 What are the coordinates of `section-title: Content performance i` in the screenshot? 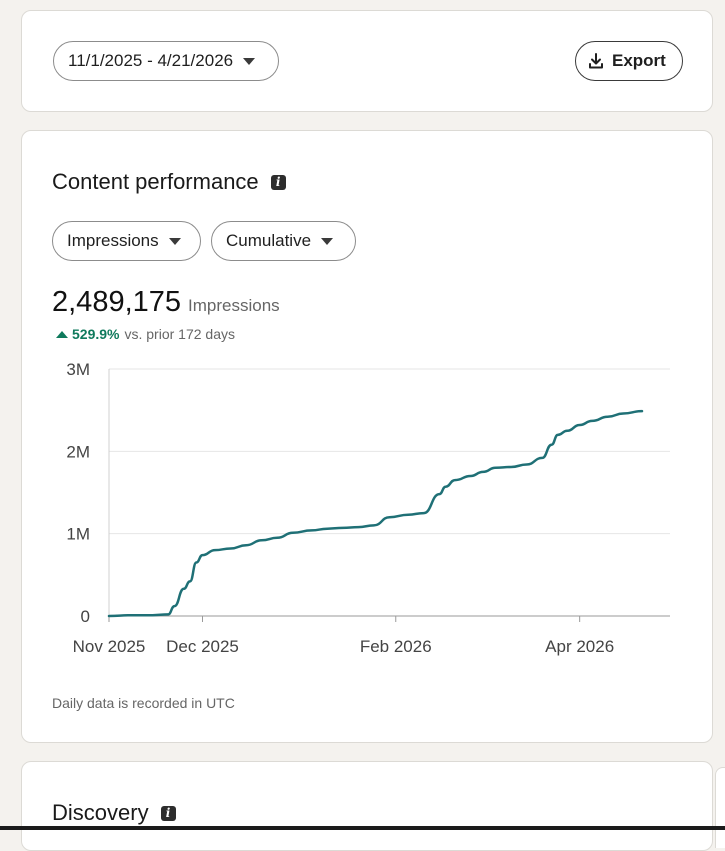 It's located at (169, 182).